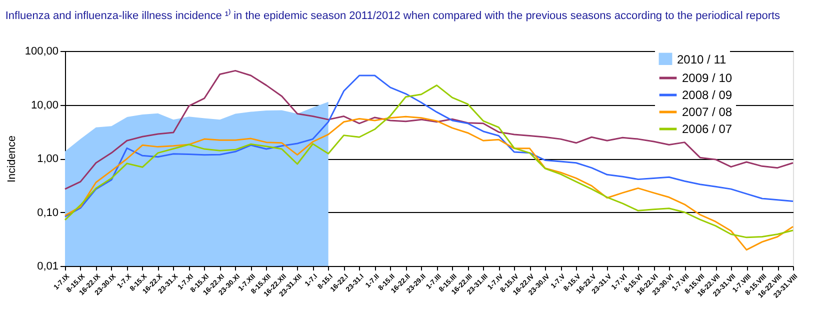  Describe the element at coordinates (707, 112) in the screenshot. I see `legend-label: 2007 / 08` at that location.